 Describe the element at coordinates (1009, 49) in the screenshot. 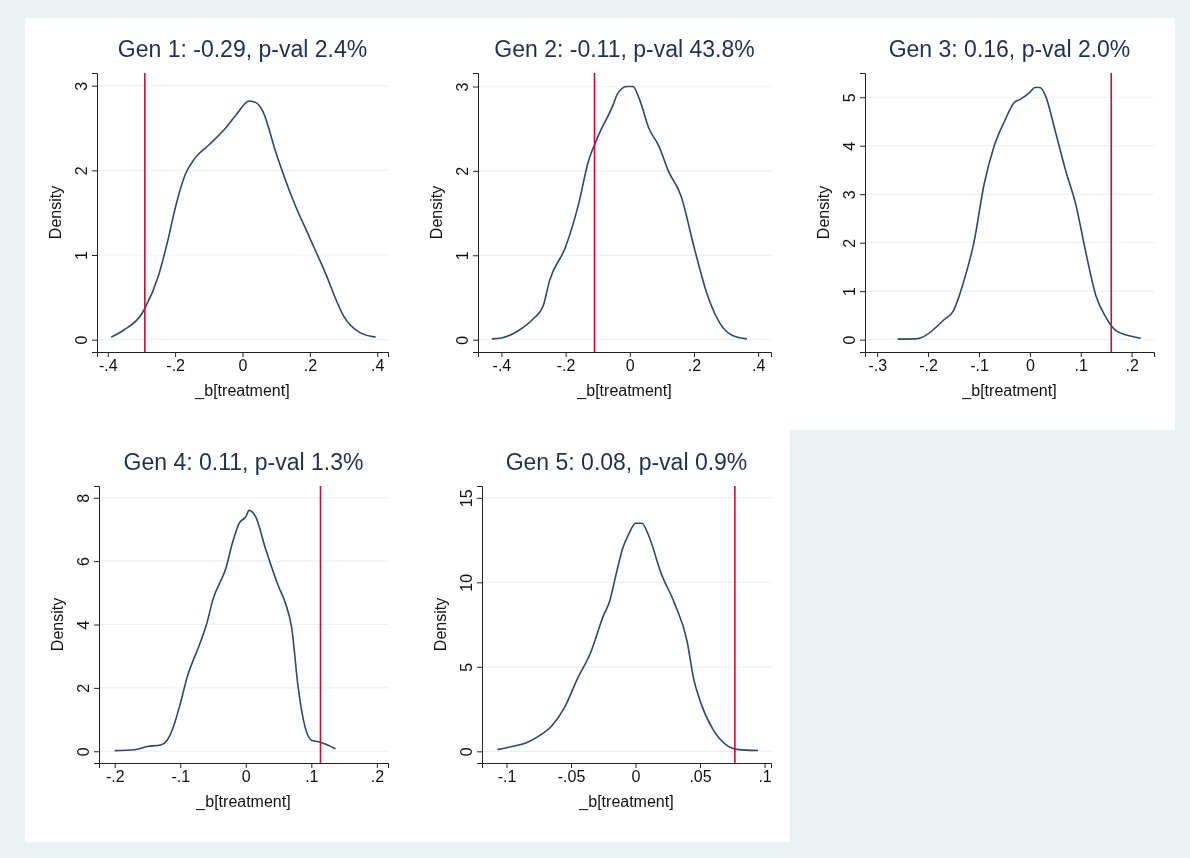

I see `chart-title: Gen 3: 0.16, p-val 2.0%` at that location.